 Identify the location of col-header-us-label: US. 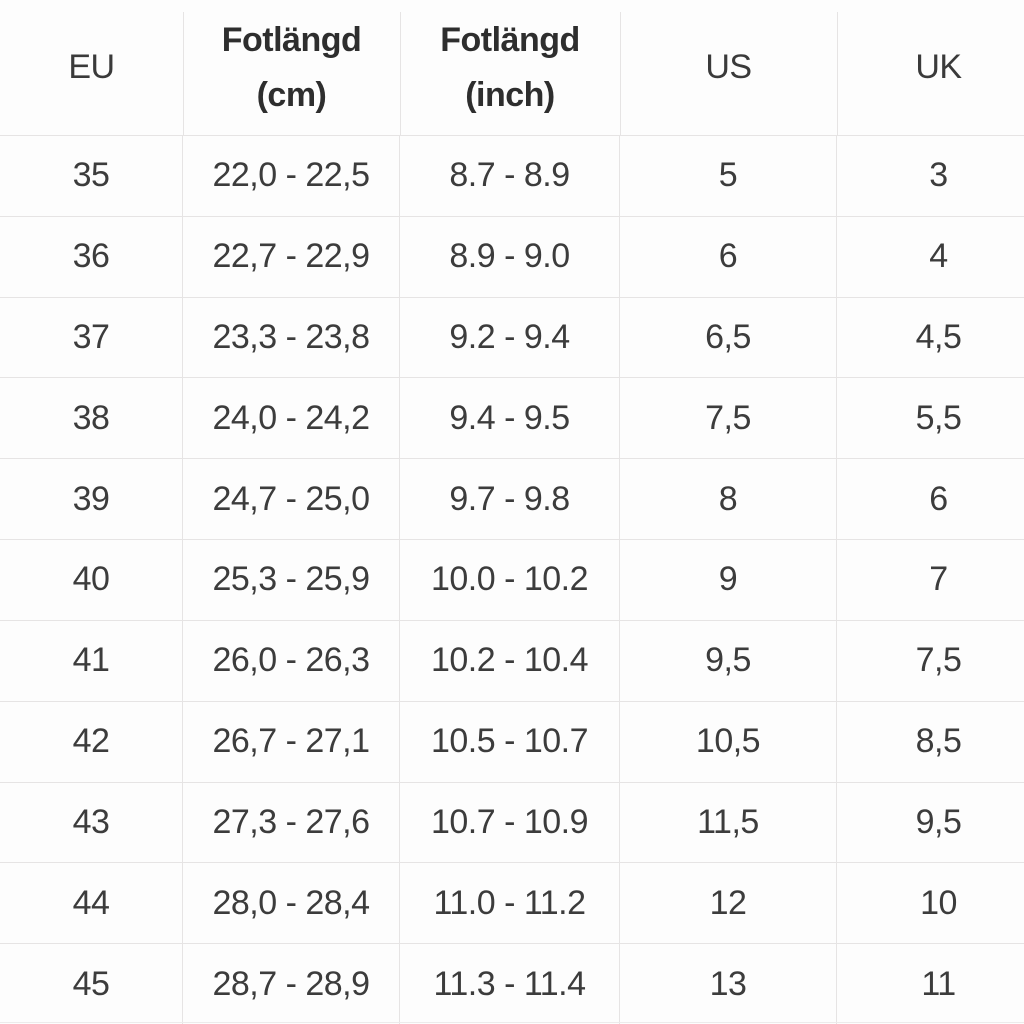
(728, 67).